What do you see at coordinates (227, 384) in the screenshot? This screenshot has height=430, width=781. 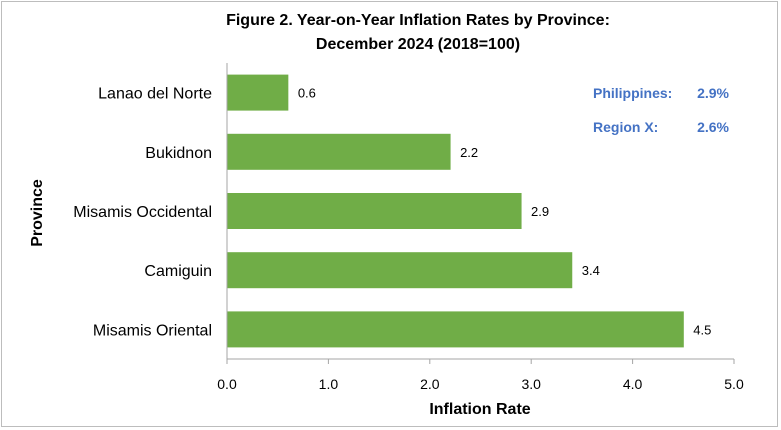 I see `x-tick-label: 0.0` at bounding box center [227, 384].